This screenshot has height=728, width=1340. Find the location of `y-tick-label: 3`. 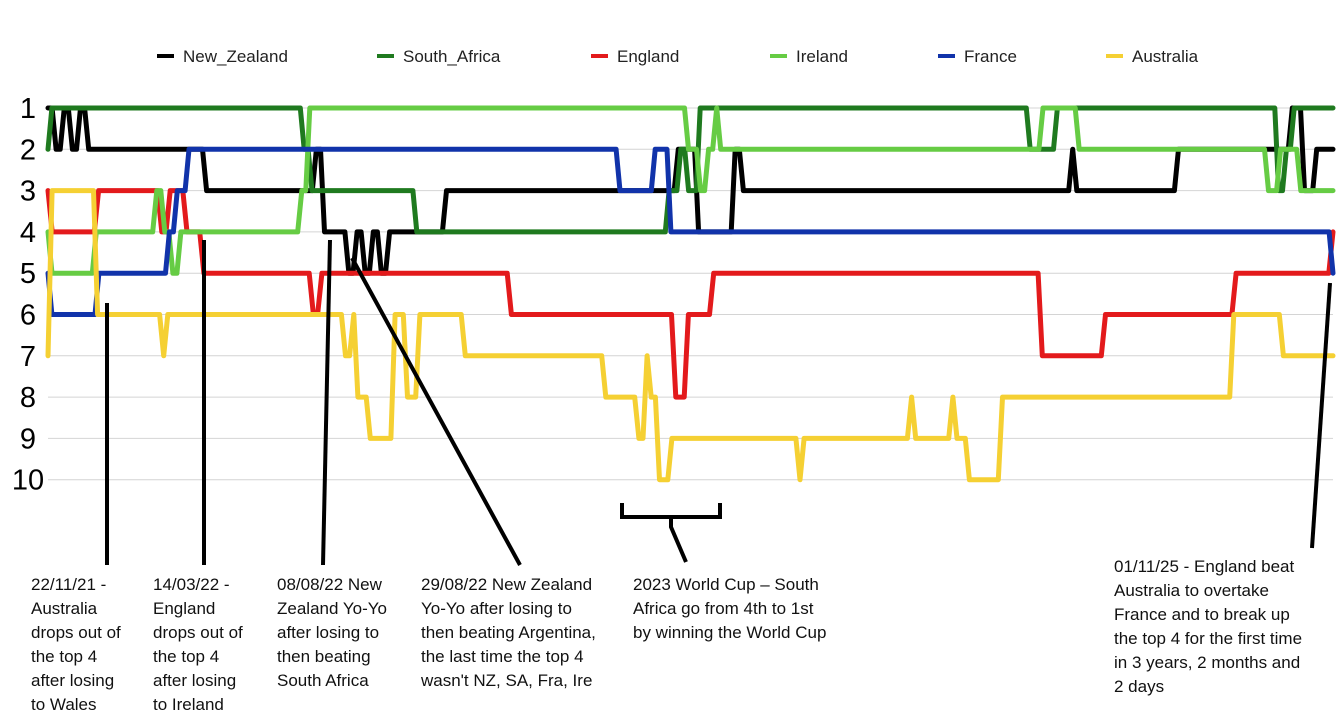

y-tick-label: 3 is located at coordinates (28, 192).